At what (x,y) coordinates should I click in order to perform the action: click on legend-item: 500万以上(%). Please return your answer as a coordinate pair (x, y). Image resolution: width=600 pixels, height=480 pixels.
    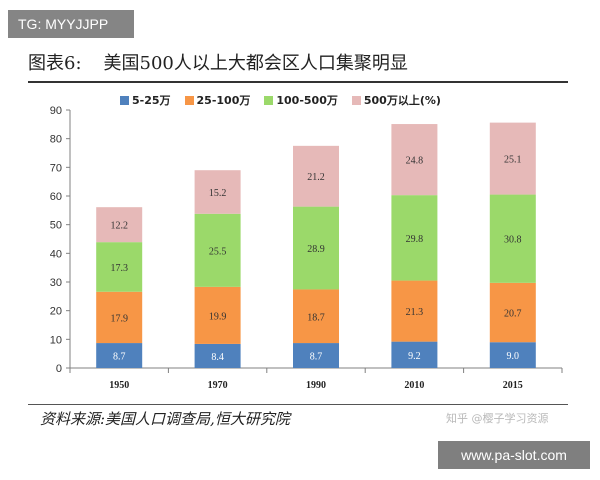
    Looking at the image, I should click on (396, 100).